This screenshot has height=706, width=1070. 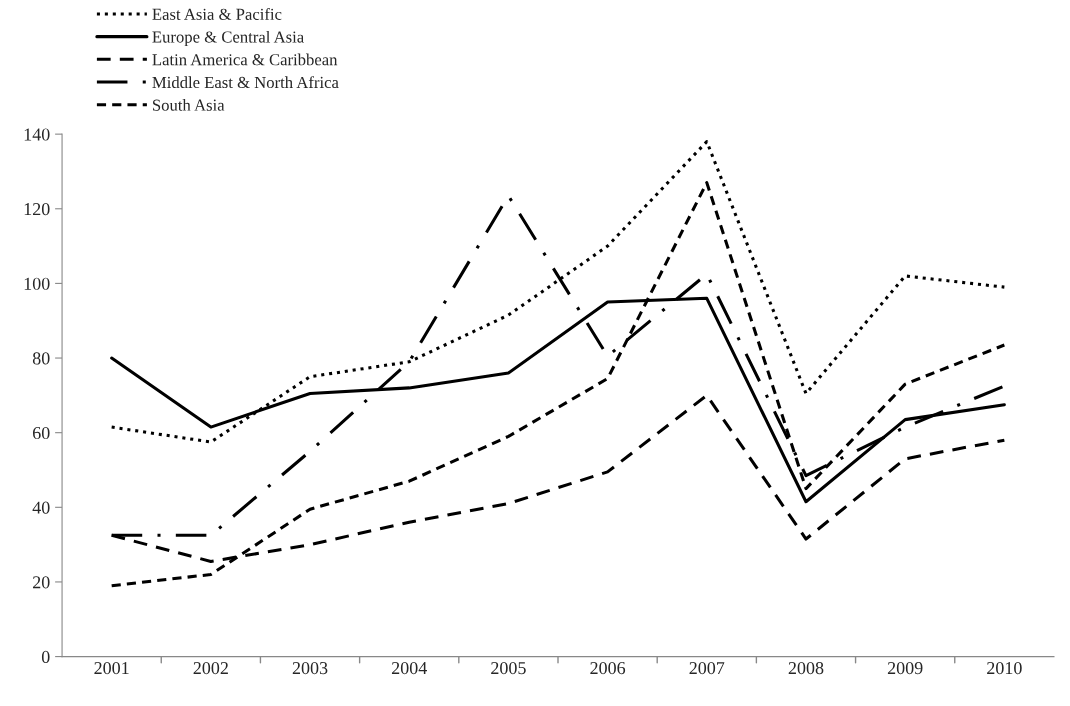 I want to click on x-tick-label: 2003, so click(x=310, y=668).